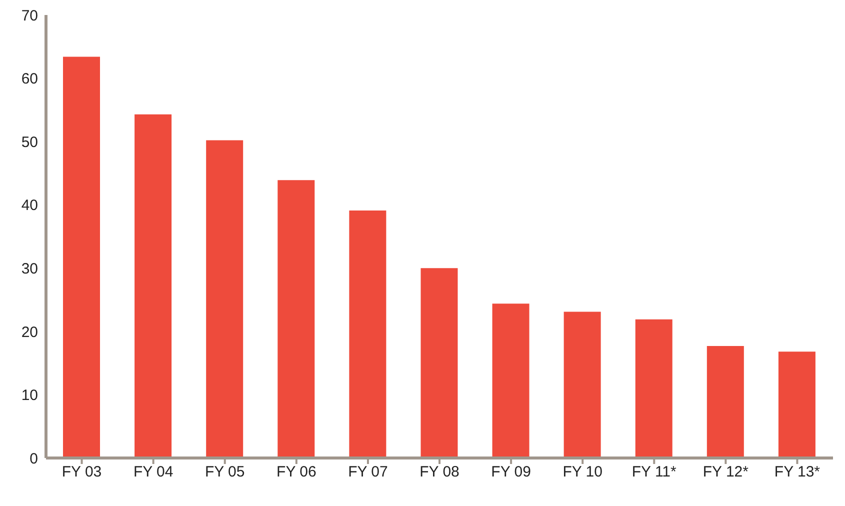 This screenshot has width=845, height=506. Describe the element at coordinates (224, 472) in the screenshot. I see `x-tick-label: FY 05` at that location.